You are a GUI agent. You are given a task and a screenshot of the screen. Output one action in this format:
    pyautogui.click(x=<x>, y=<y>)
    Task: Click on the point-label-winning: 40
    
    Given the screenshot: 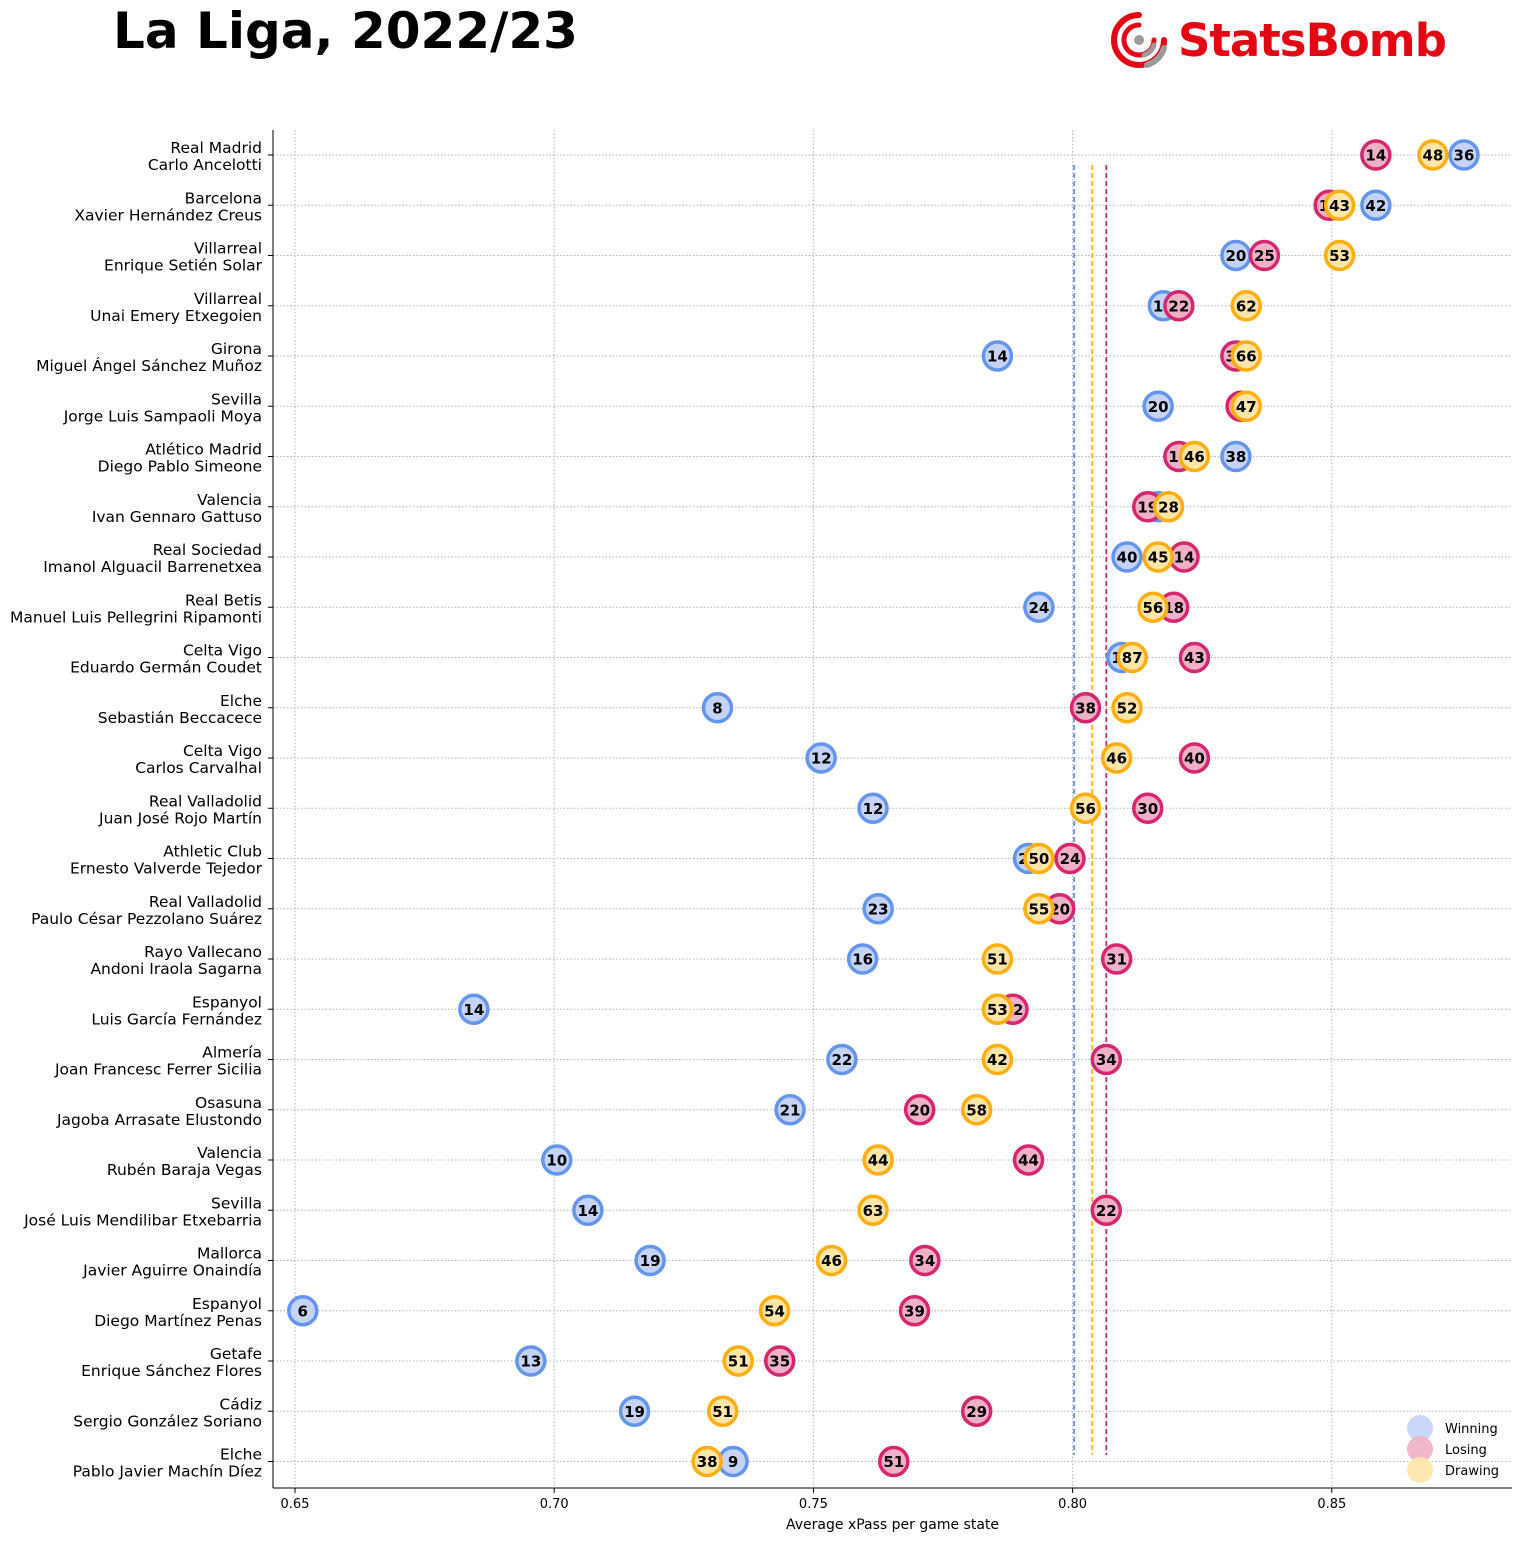 What is the action you would take?
    pyautogui.click(x=1127, y=558)
    